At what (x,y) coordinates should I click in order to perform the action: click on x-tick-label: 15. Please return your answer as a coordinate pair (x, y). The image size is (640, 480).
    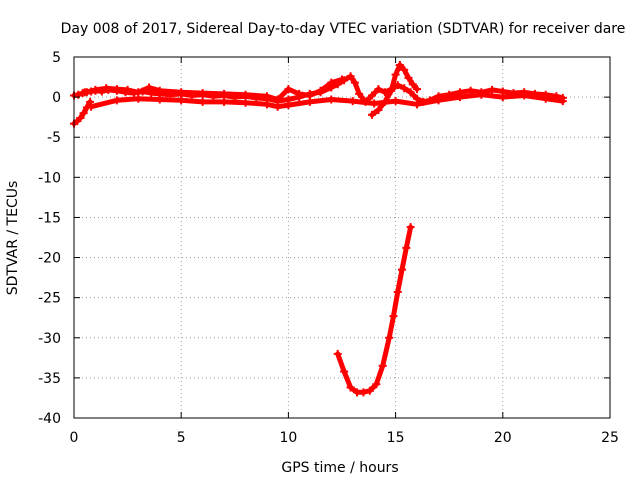
    Looking at the image, I should click on (396, 438).